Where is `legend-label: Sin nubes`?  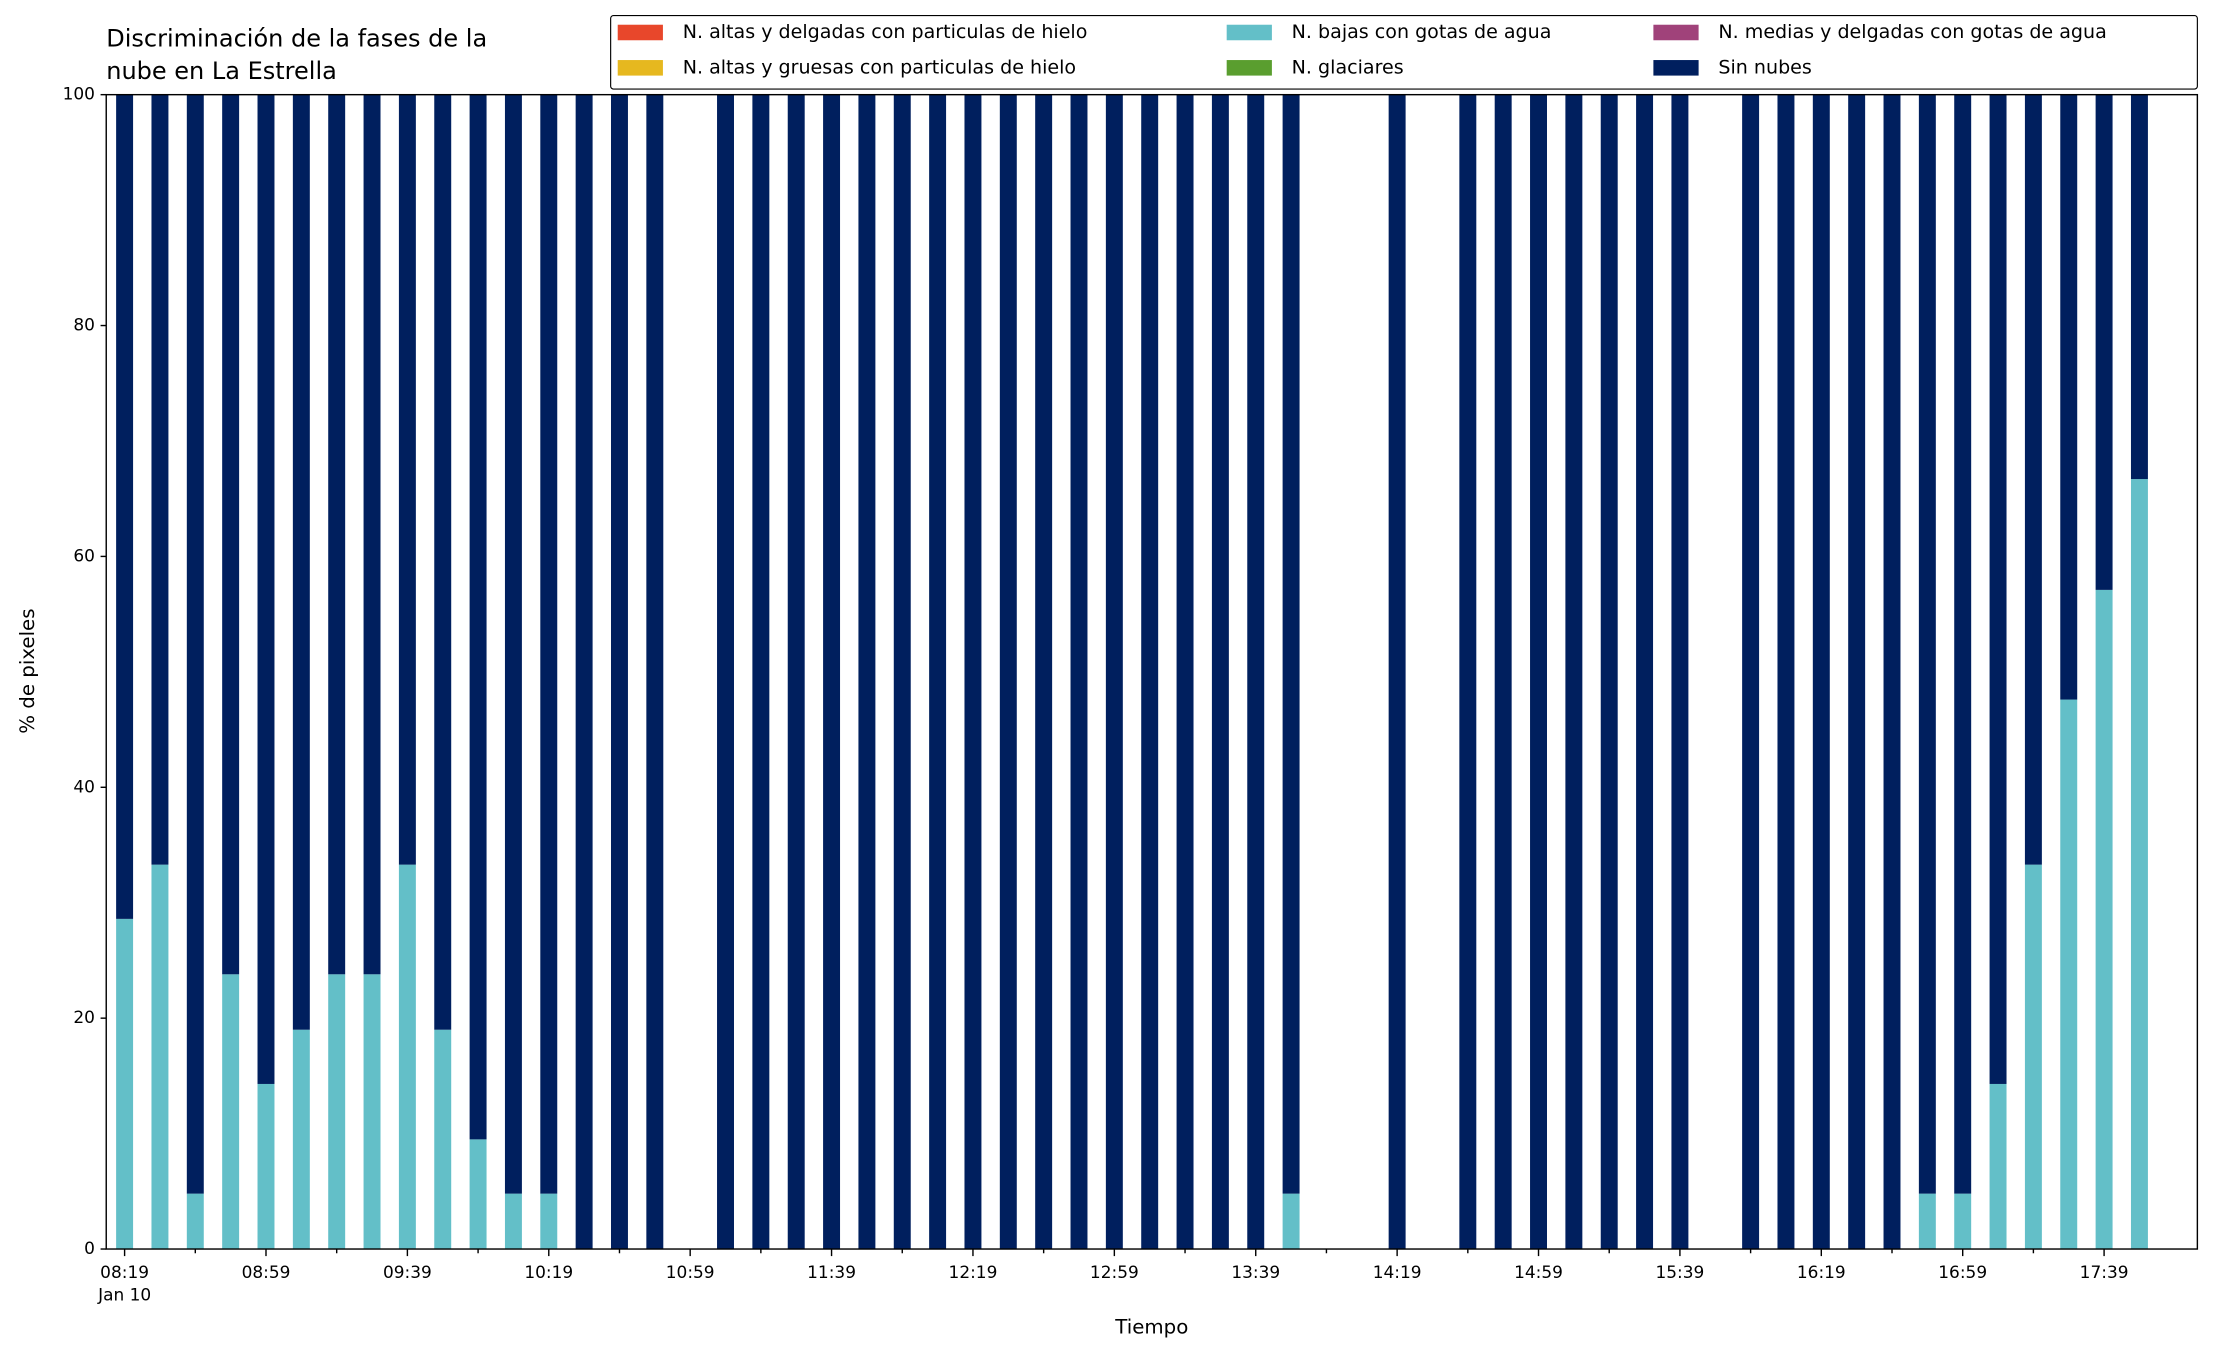 legend-label: Sin nubes is located at coordinates (1764, 67).